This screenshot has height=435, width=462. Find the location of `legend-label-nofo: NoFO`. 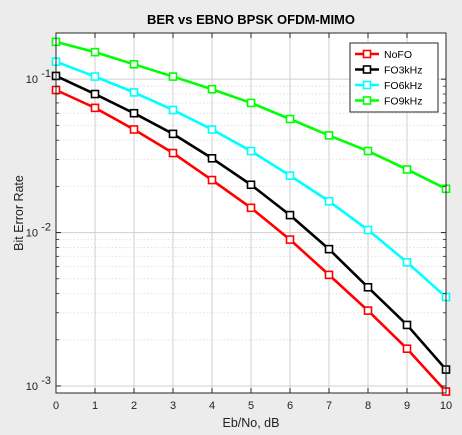

legend-label-nofo: NoFO is located at coordinates (398, 55).